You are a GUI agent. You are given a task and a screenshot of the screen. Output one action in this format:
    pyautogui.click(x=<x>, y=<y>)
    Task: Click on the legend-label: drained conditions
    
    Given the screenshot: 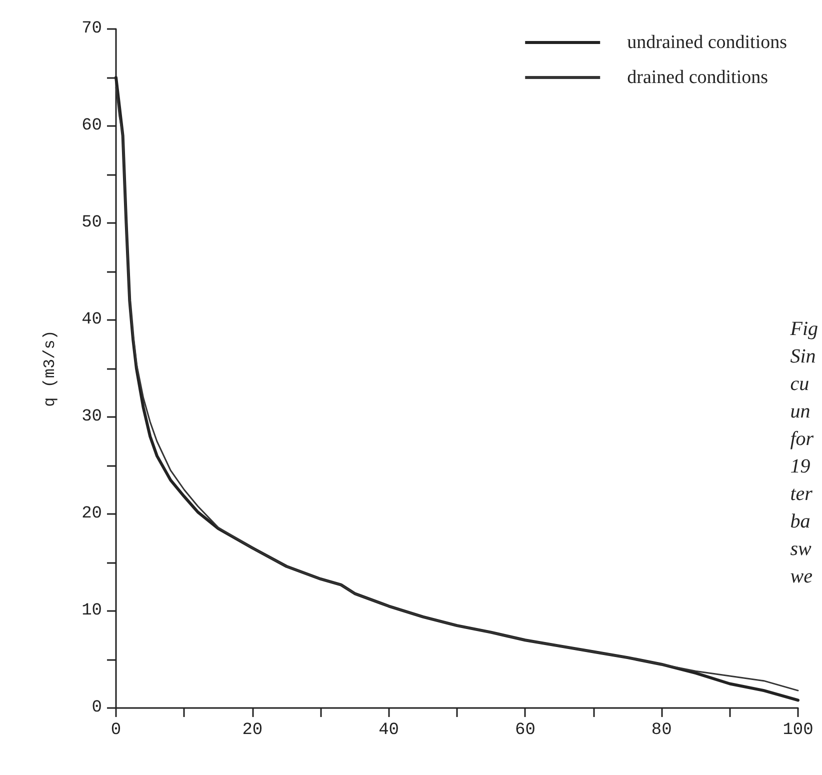 What is the action you would take?
    pyautogui.click(x=697, y=77)
    